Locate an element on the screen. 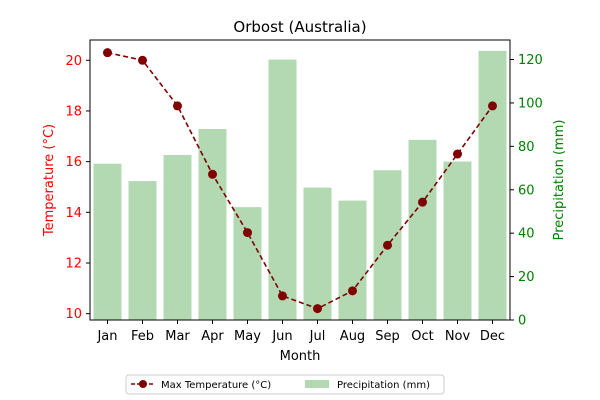  legend-frame is located at coordinates (285, 384).